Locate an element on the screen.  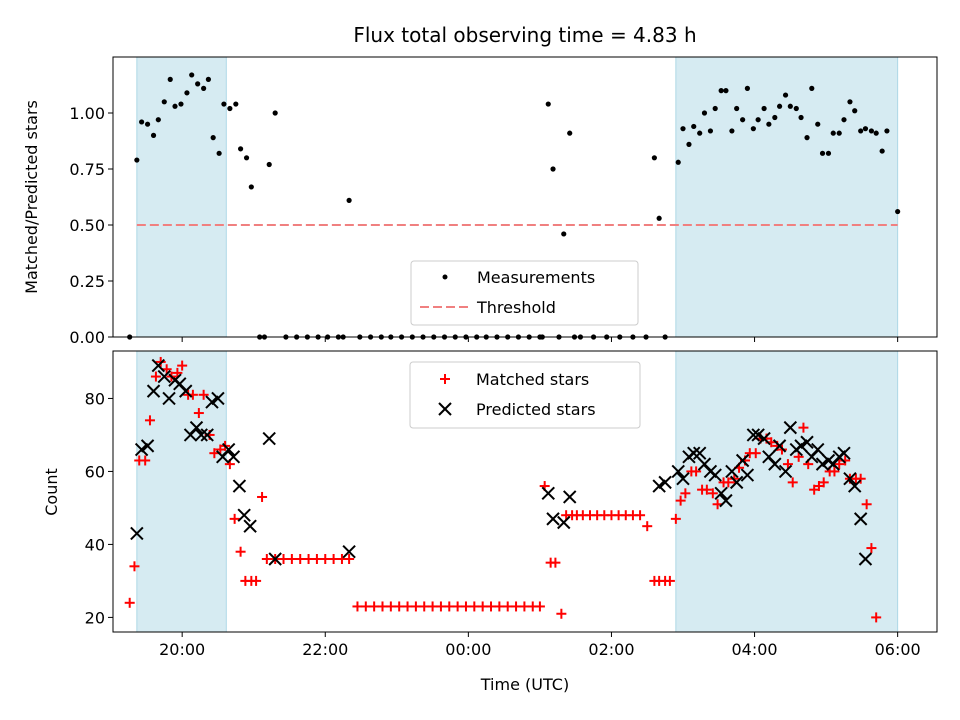
legend-label-measurements: Measurements is located at coordinates (536, 277).